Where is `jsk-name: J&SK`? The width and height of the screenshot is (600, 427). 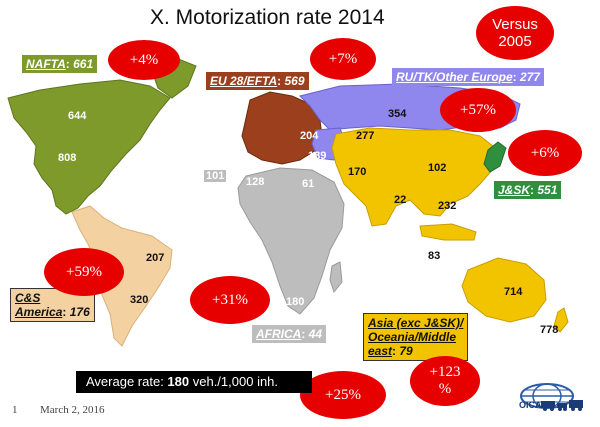 jsk-name: J&SK is located at coordinates (514, 190).